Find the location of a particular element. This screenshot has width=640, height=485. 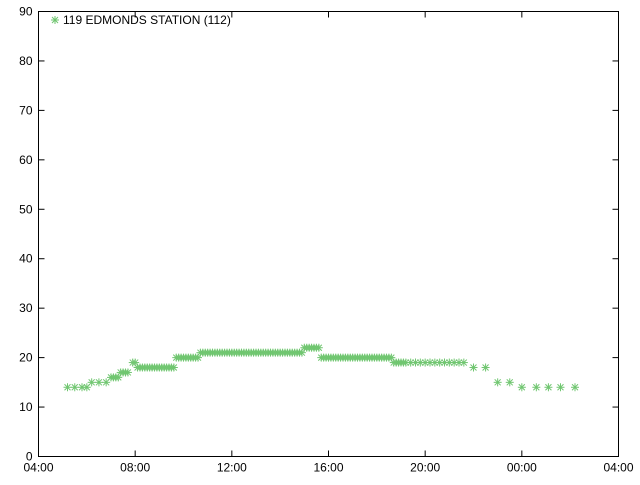

y-tick-label: 10 is located at coordinates (26, 407).